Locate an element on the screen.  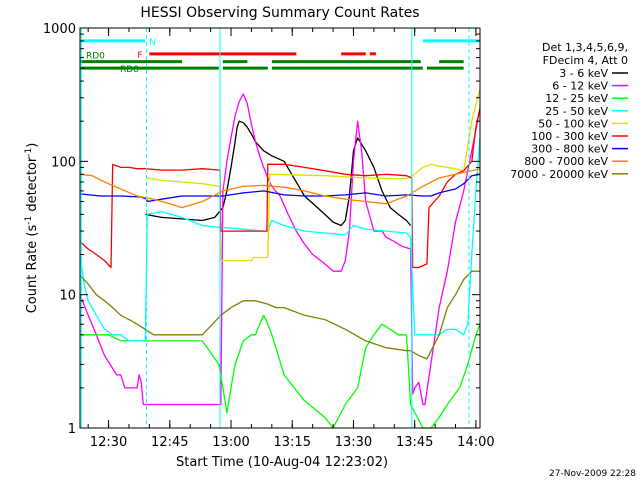
legend-header: Det 1,3,4,5,6,9, is located at coordinates (585, 47).